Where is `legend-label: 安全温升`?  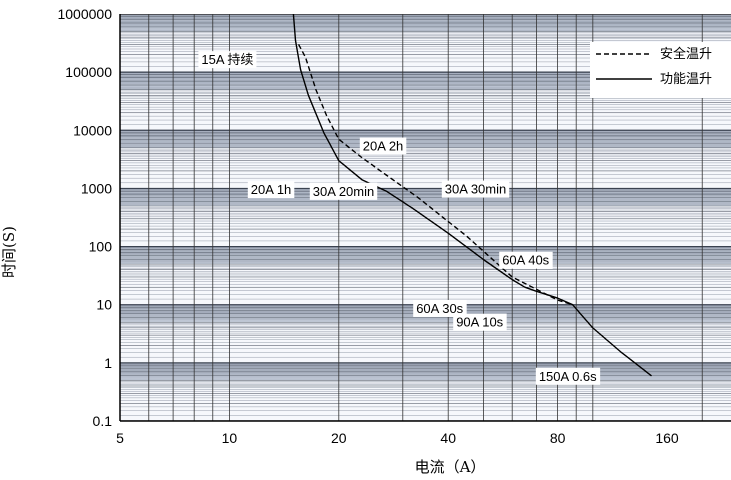
legend-label: 安全温升 is located at coordinates (686, 54).